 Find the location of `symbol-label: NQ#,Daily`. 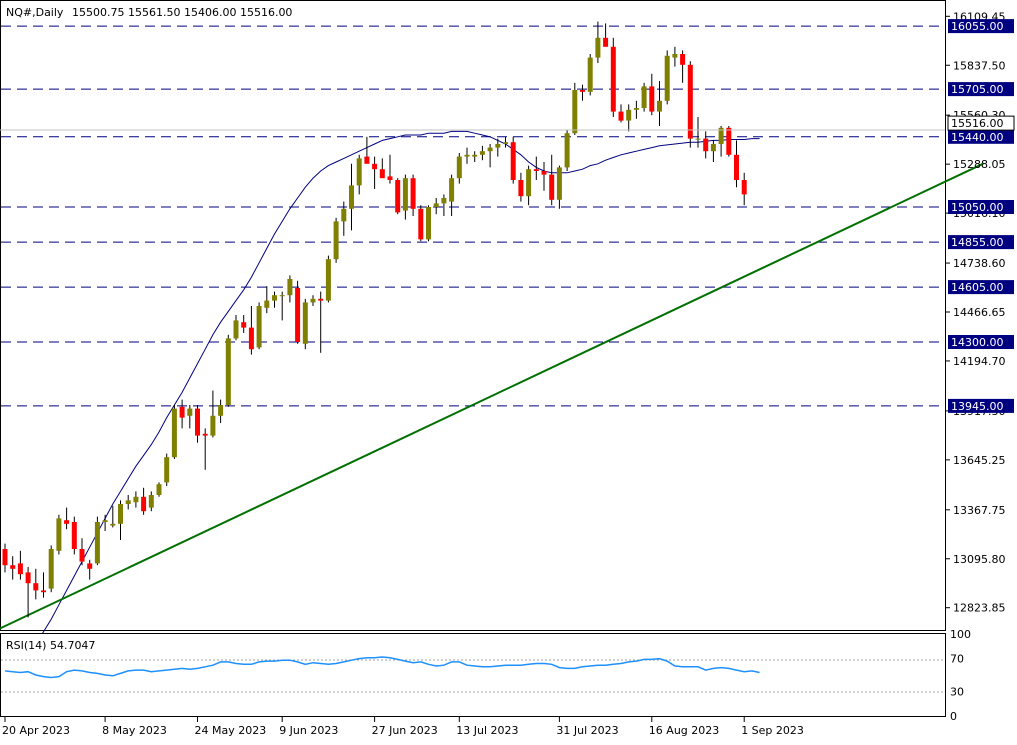

symbol-label: NQ#,Daily is located at coordinates (35, 12).